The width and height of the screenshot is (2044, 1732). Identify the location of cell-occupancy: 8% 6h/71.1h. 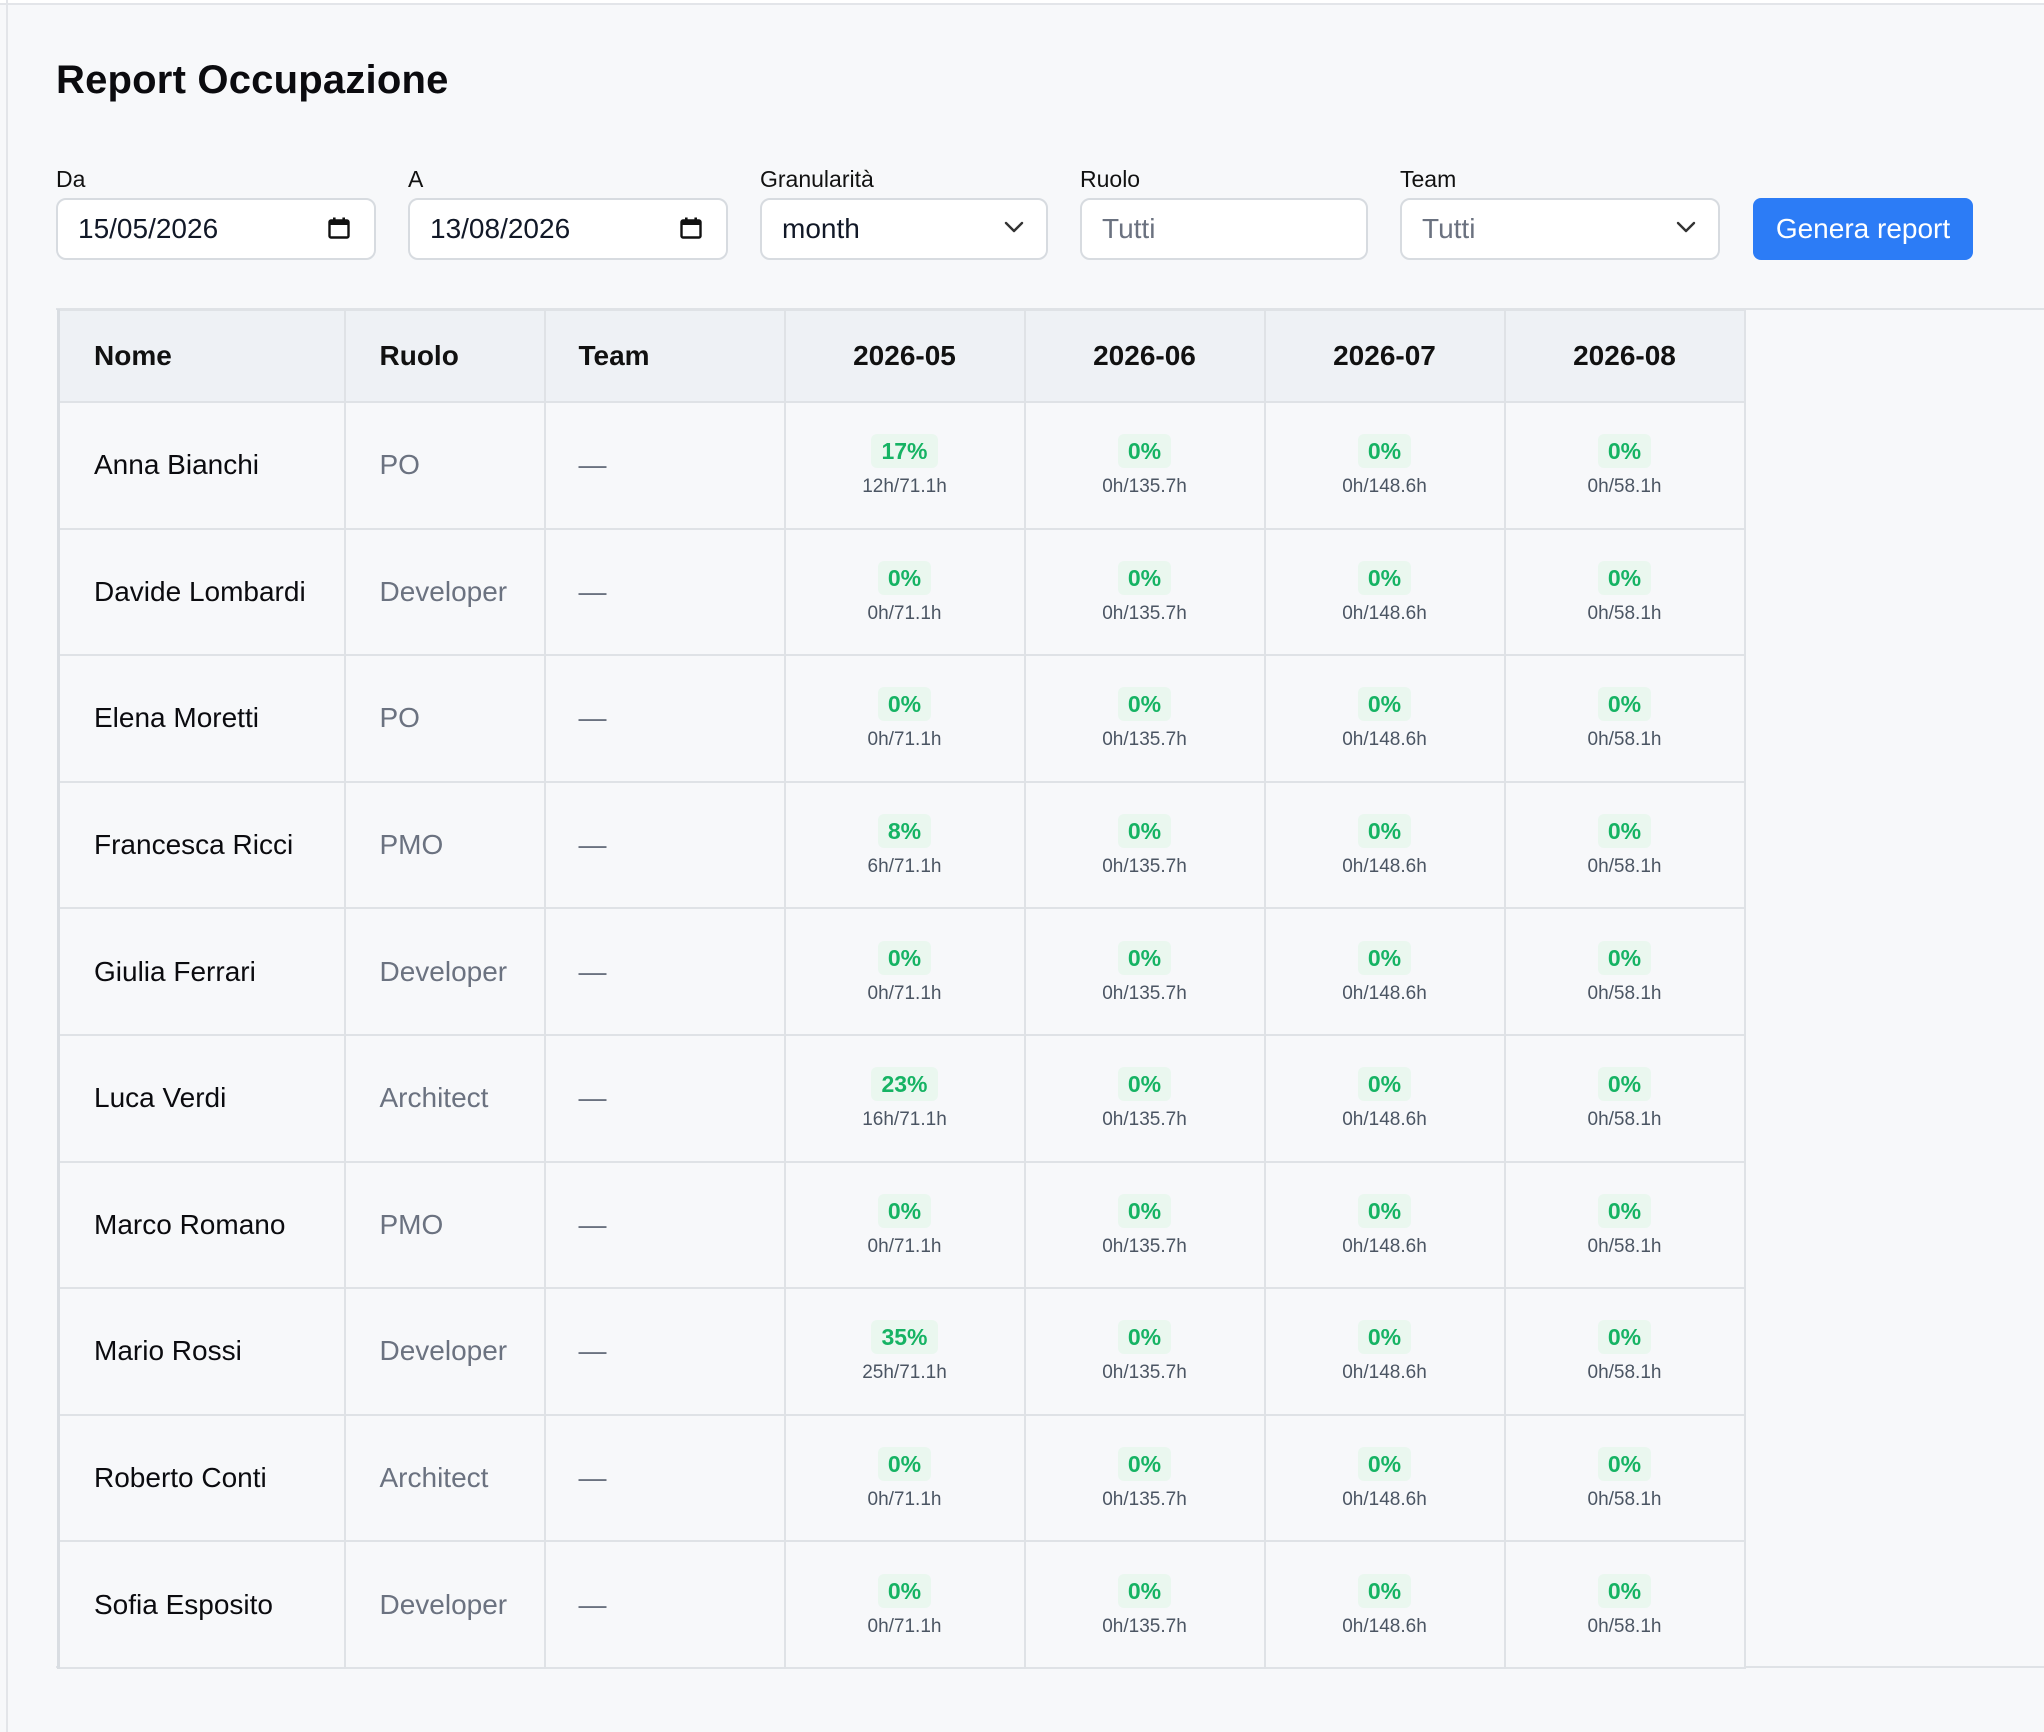
(904, 845).